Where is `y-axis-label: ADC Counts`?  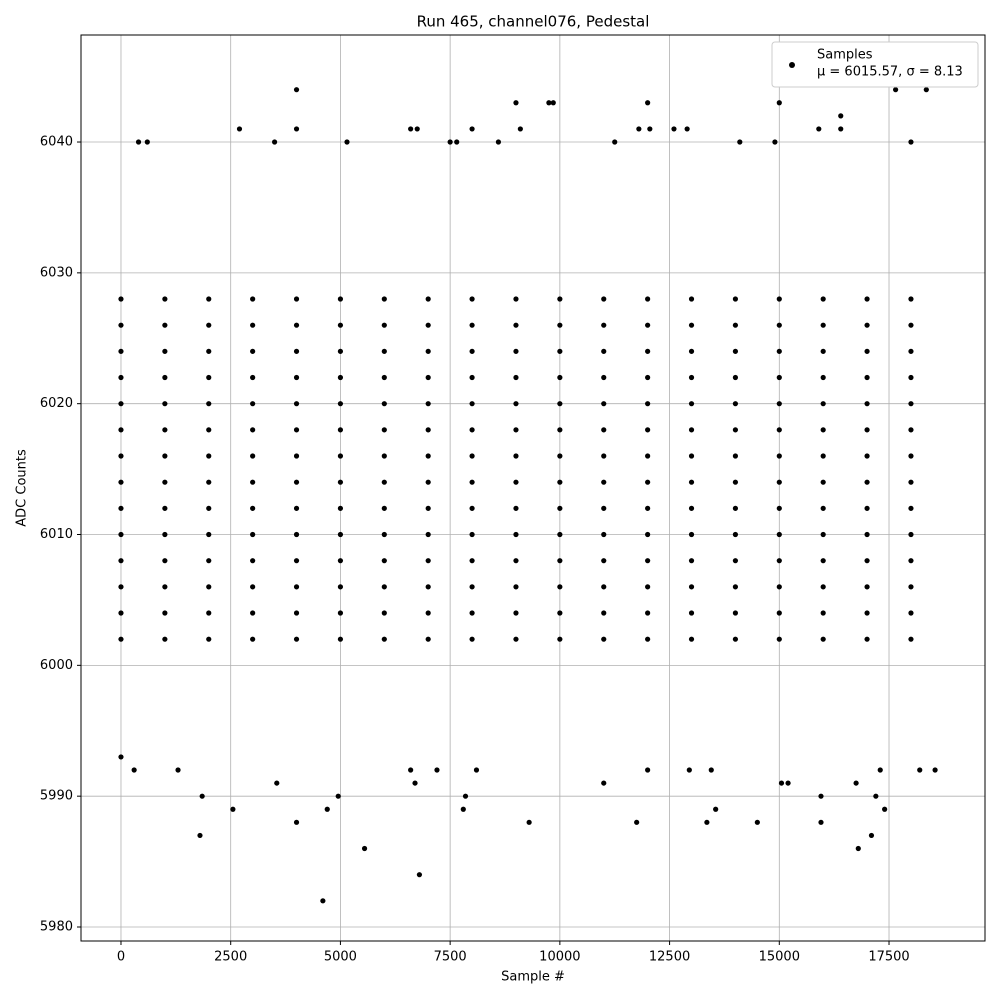
y-axis-label: ADC Counts is located at coordinates (22, 488).